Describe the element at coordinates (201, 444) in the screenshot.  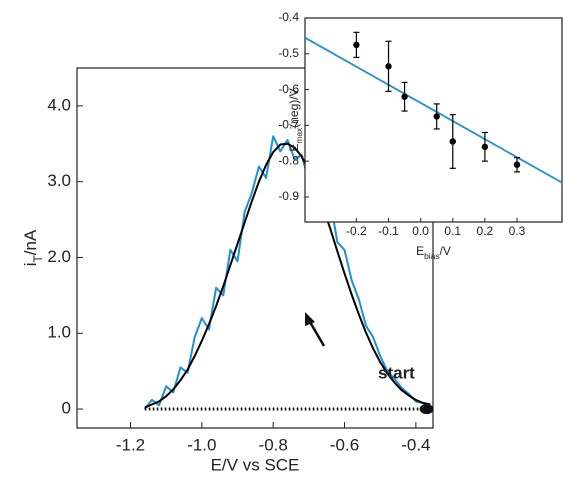
I see `x-tick-label: -1.0` at that location.